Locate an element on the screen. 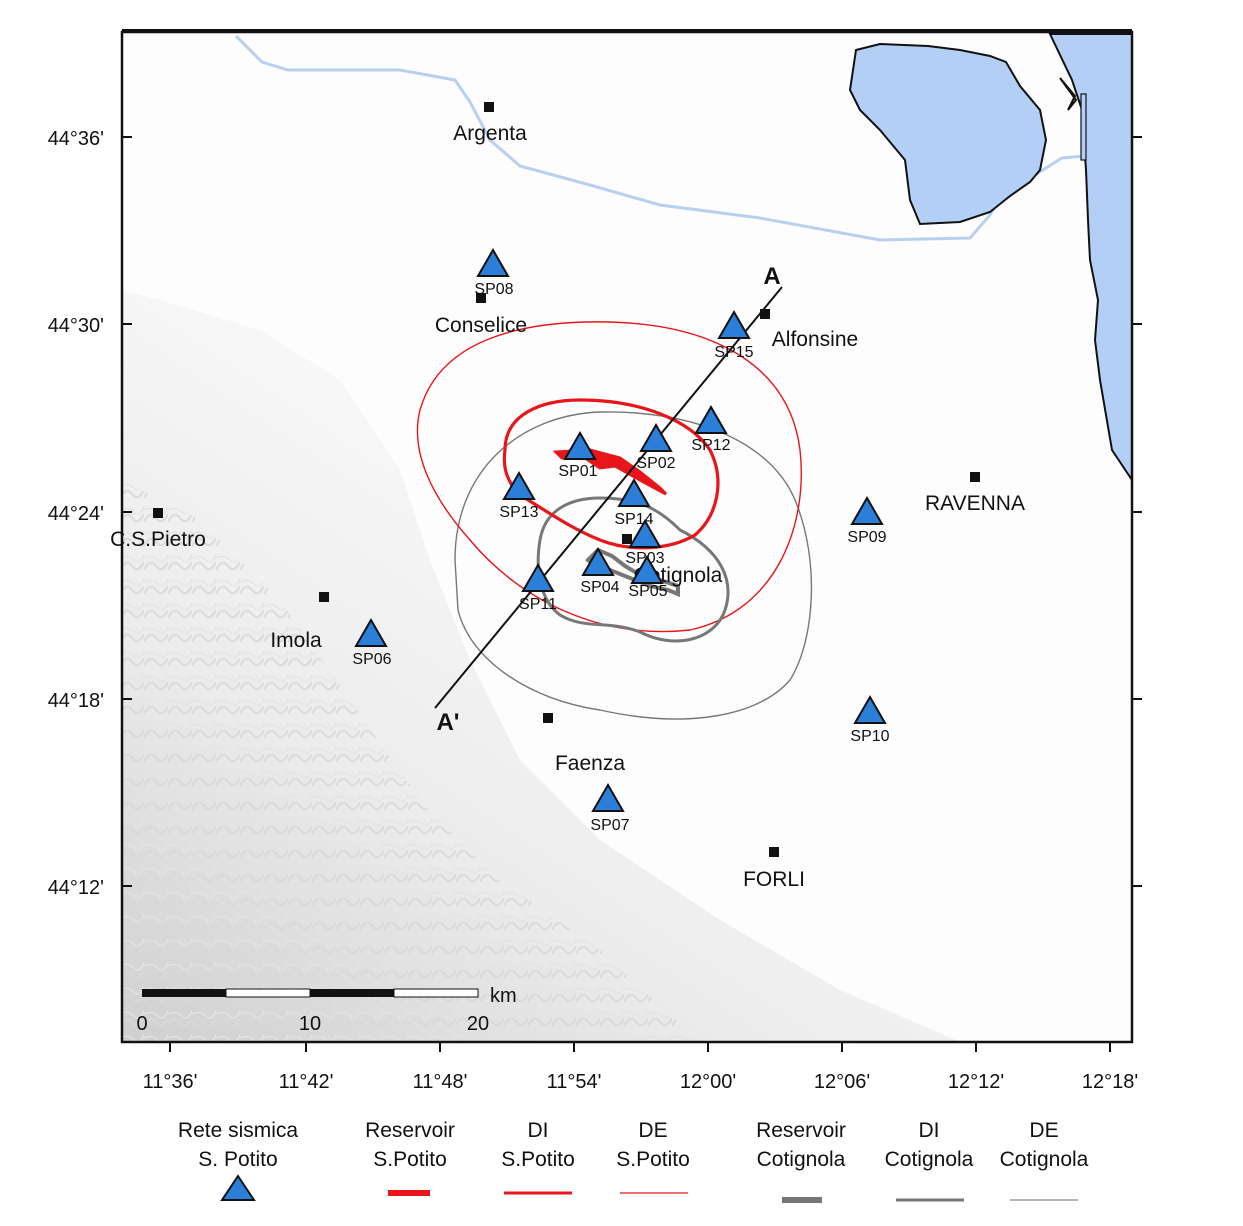 The height and width of the screenshot is (1226, 1243). lat-tick-label: 44°36' is located at coordinates (76, 139).